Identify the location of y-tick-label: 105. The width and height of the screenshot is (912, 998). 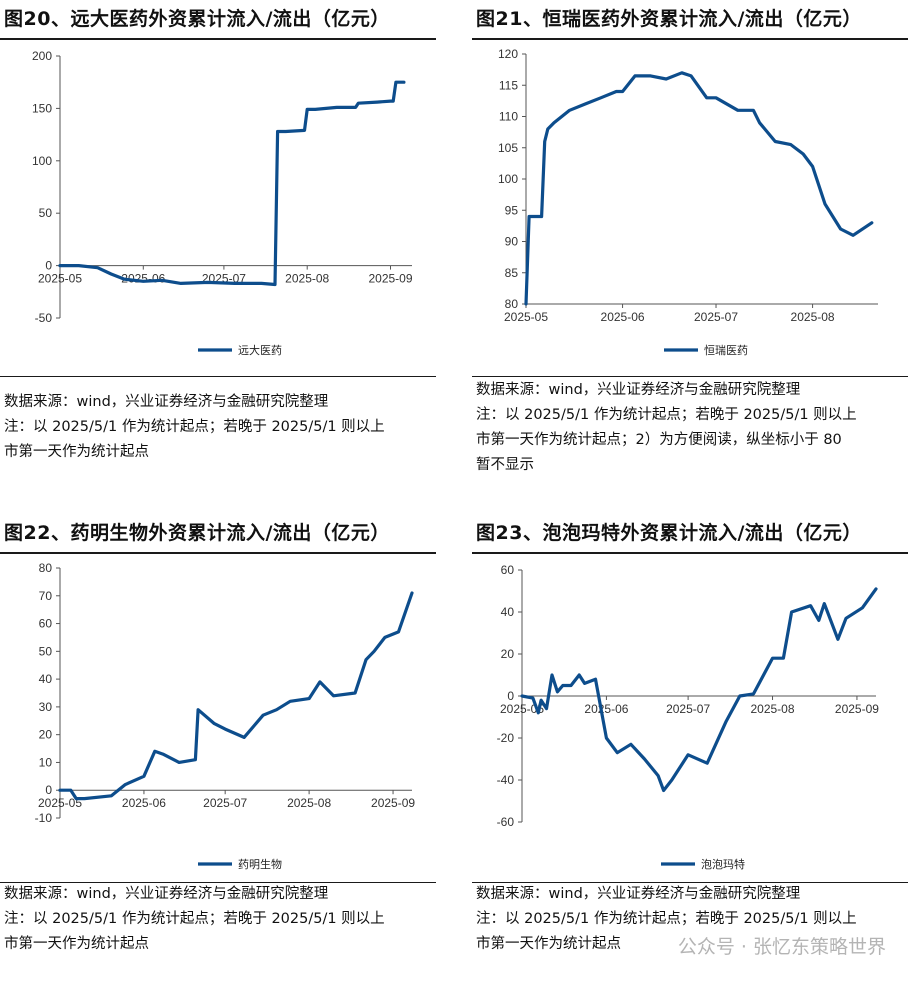
(508, 148).